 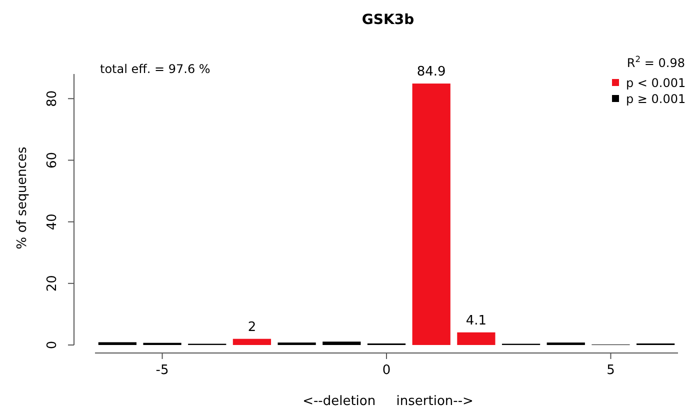 I want to click on y-tick-label: 60, so click(x=52, y=160).